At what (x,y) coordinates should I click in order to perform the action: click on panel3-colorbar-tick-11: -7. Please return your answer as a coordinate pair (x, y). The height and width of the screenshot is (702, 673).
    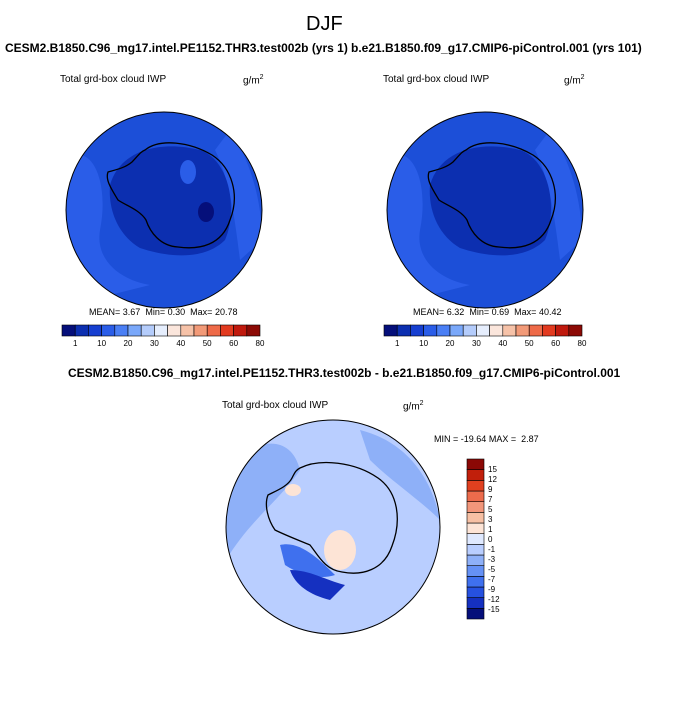
    Looking at the image, I should click on (492, 579).